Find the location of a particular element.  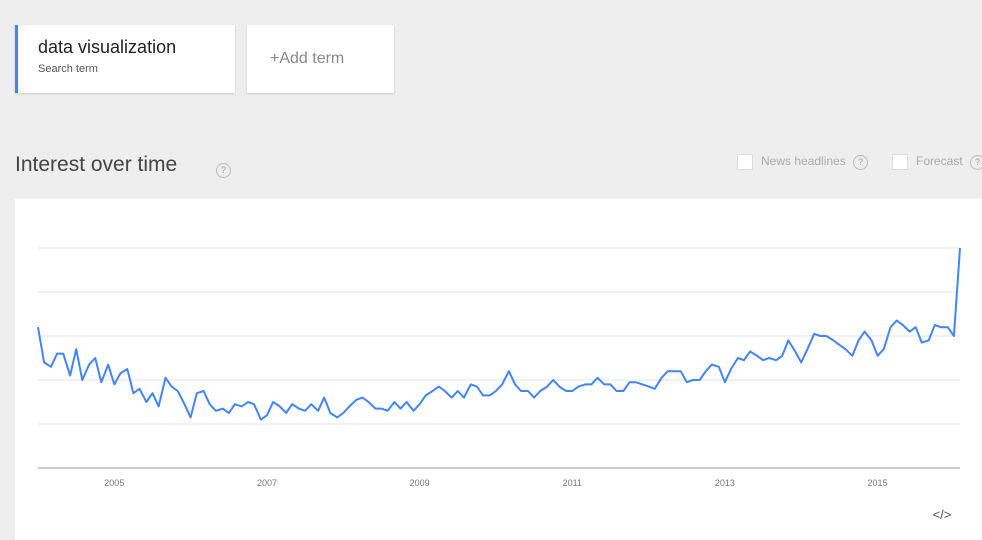

x-tick-label: 2013 is located at coordinates (725, 483).